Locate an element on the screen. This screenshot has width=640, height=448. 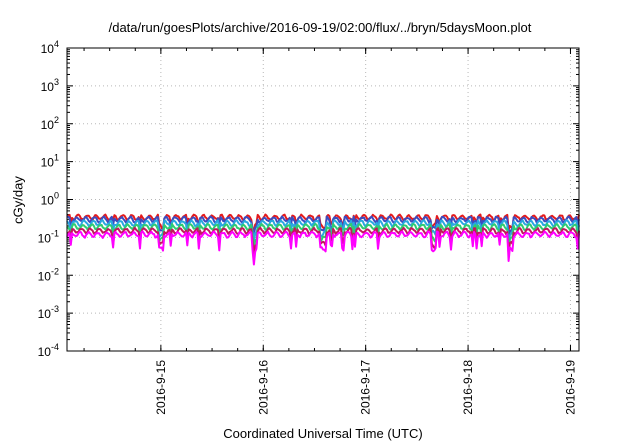
x-tick-label: 2016-9-15 is located at coordinates (161, 387).